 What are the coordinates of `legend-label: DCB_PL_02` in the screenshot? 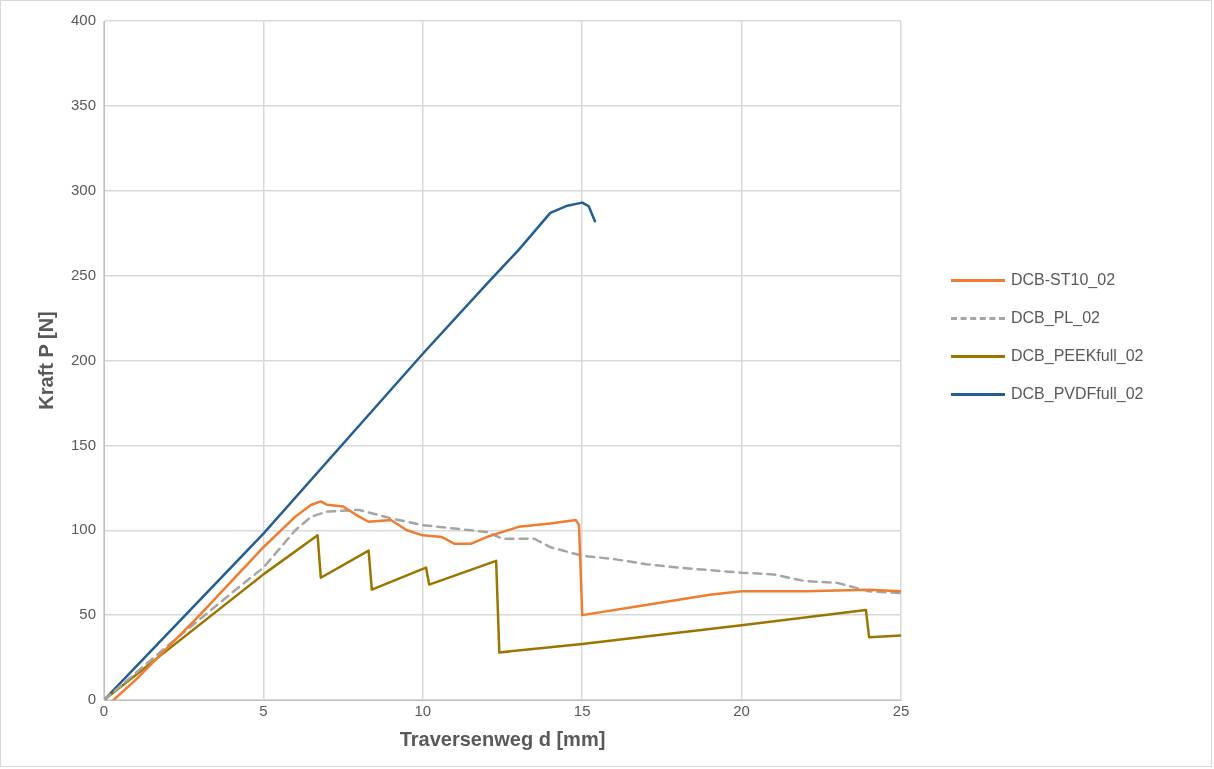 It's located at (1055, 318).